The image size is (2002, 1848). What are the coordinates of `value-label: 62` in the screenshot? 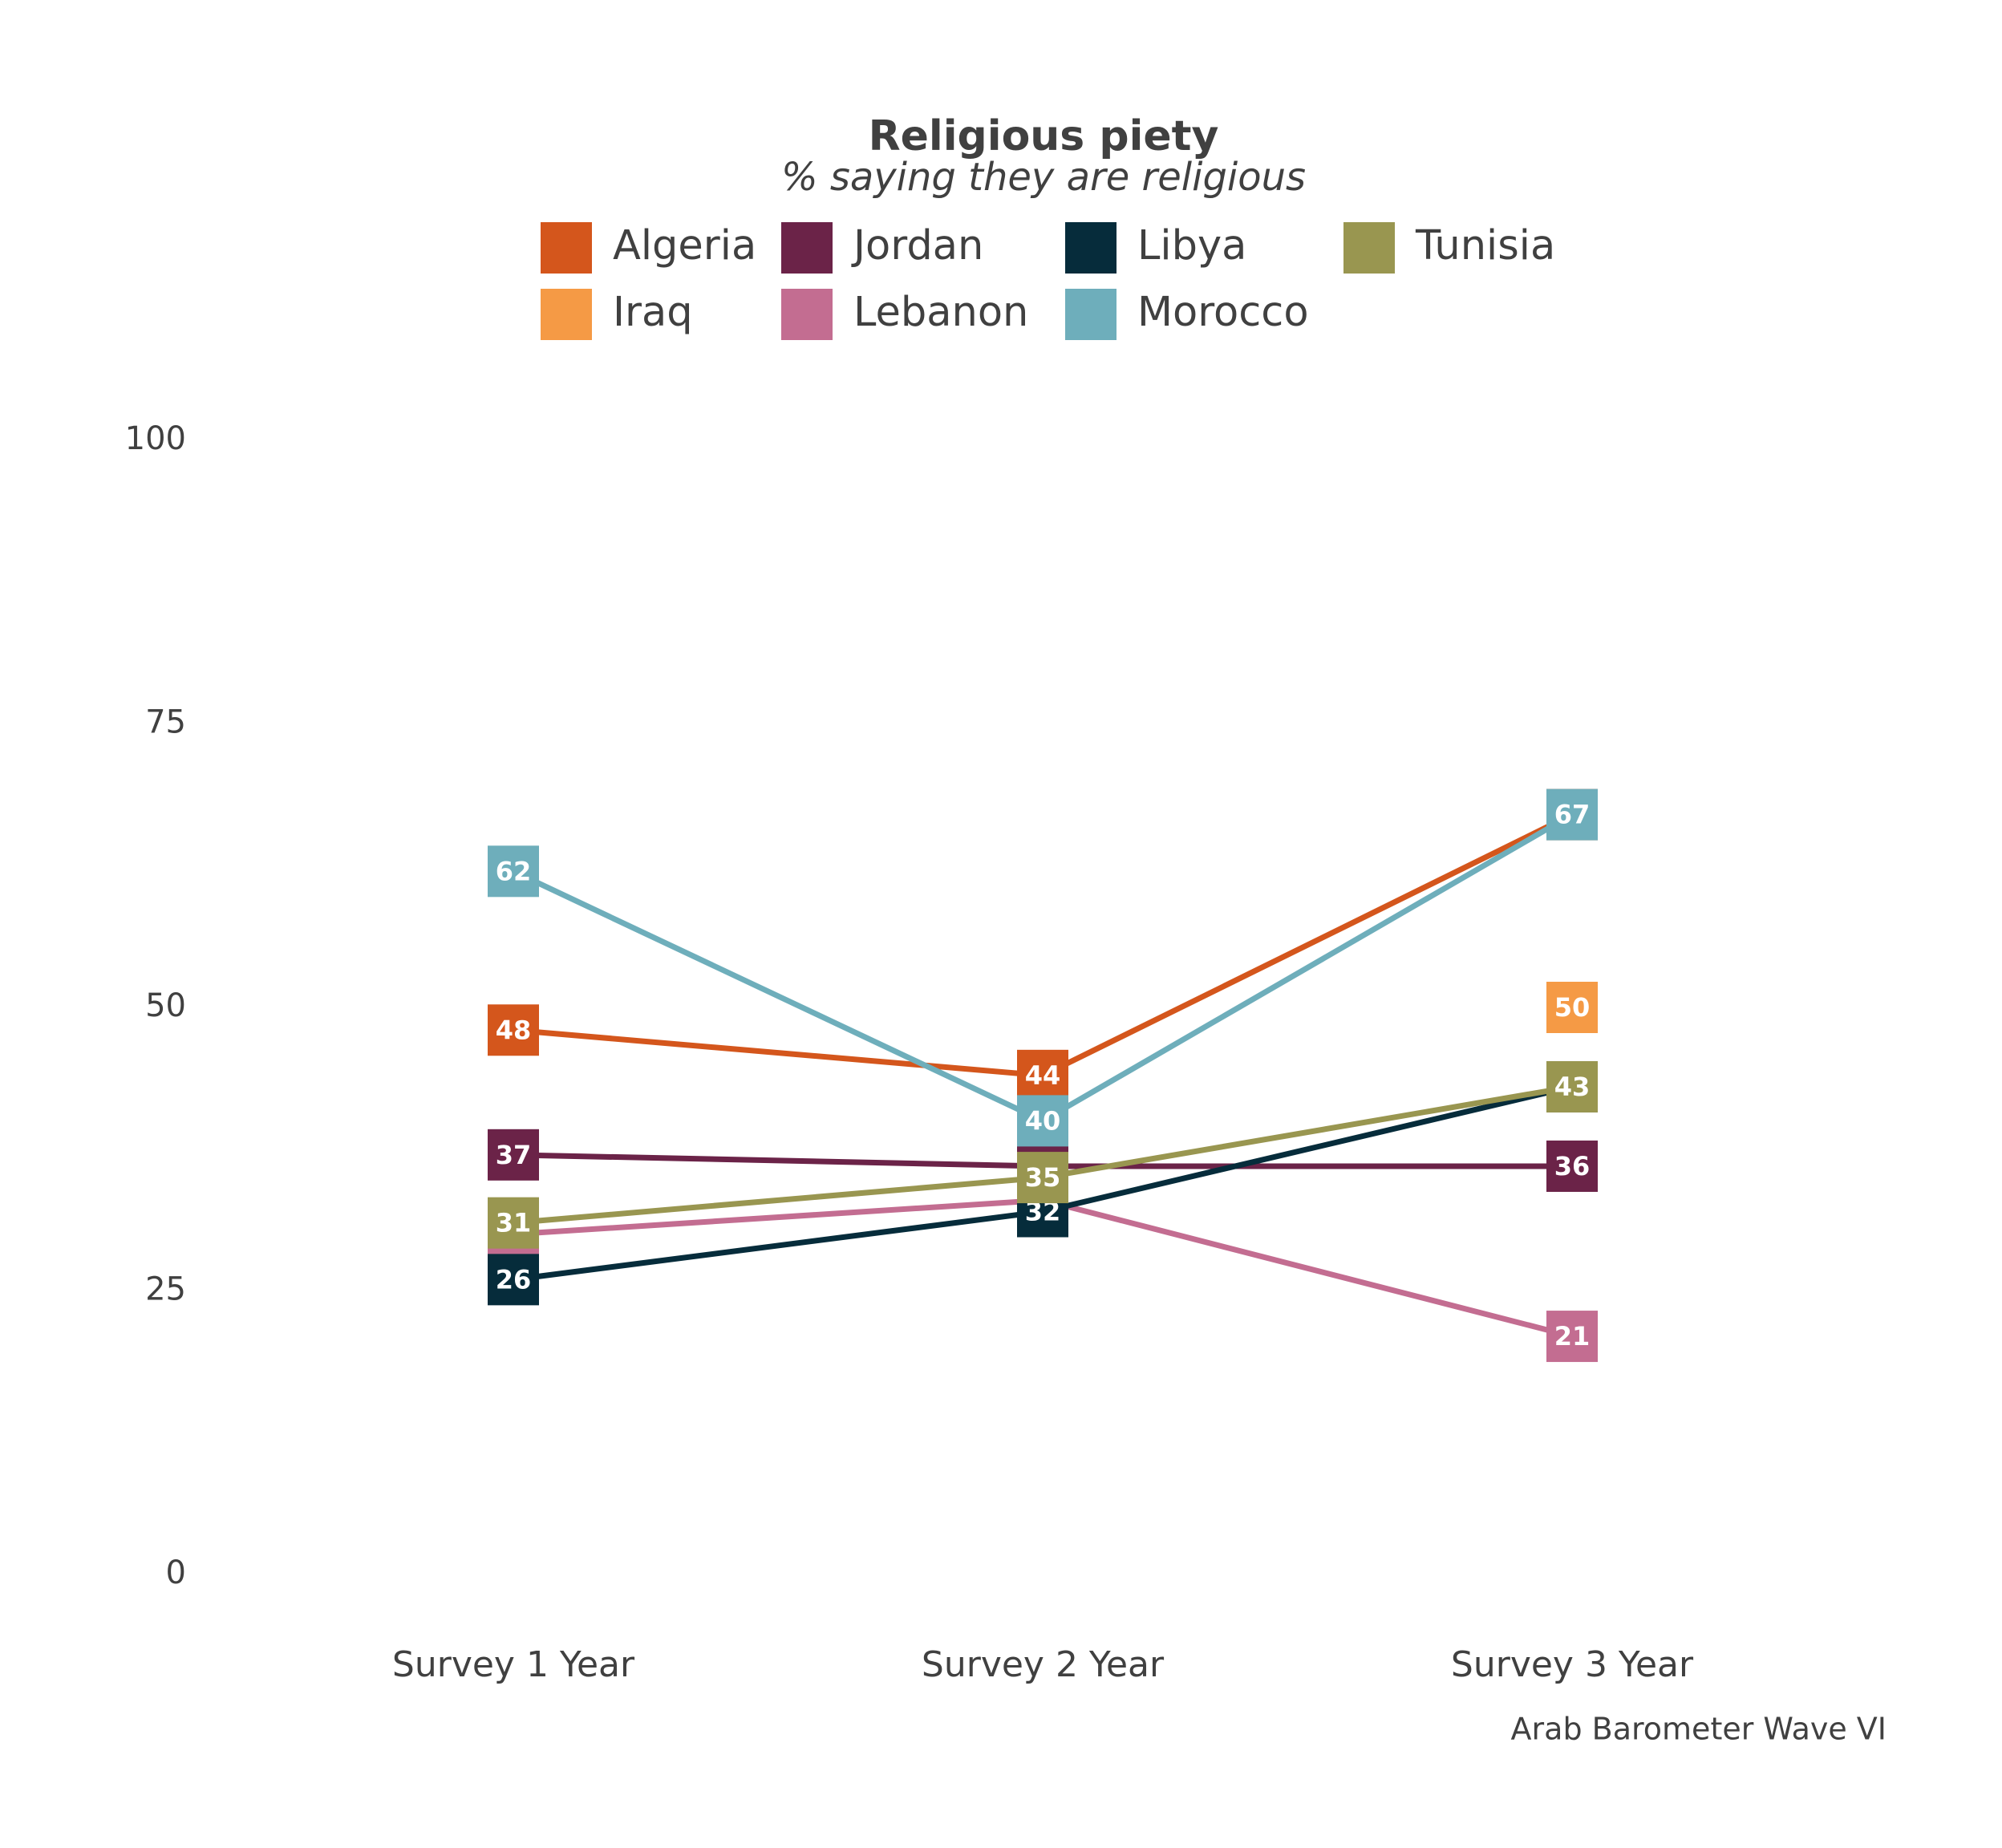 It's located at (514, 871).